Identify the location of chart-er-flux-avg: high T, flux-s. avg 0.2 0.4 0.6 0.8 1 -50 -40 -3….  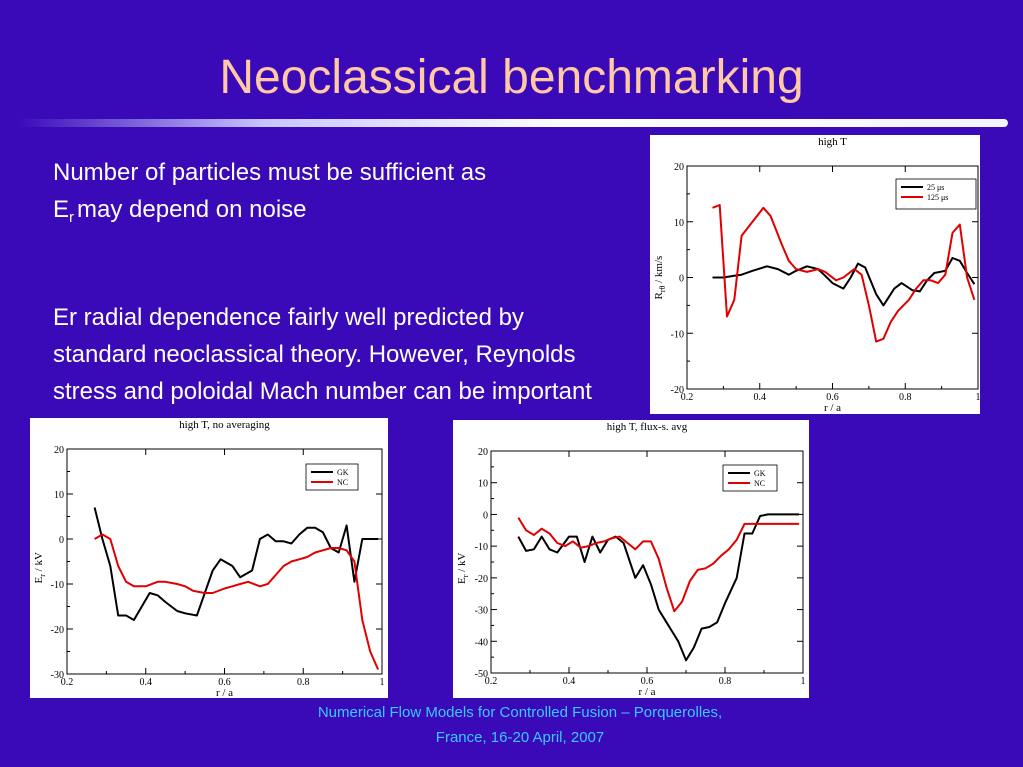
(631, 559).